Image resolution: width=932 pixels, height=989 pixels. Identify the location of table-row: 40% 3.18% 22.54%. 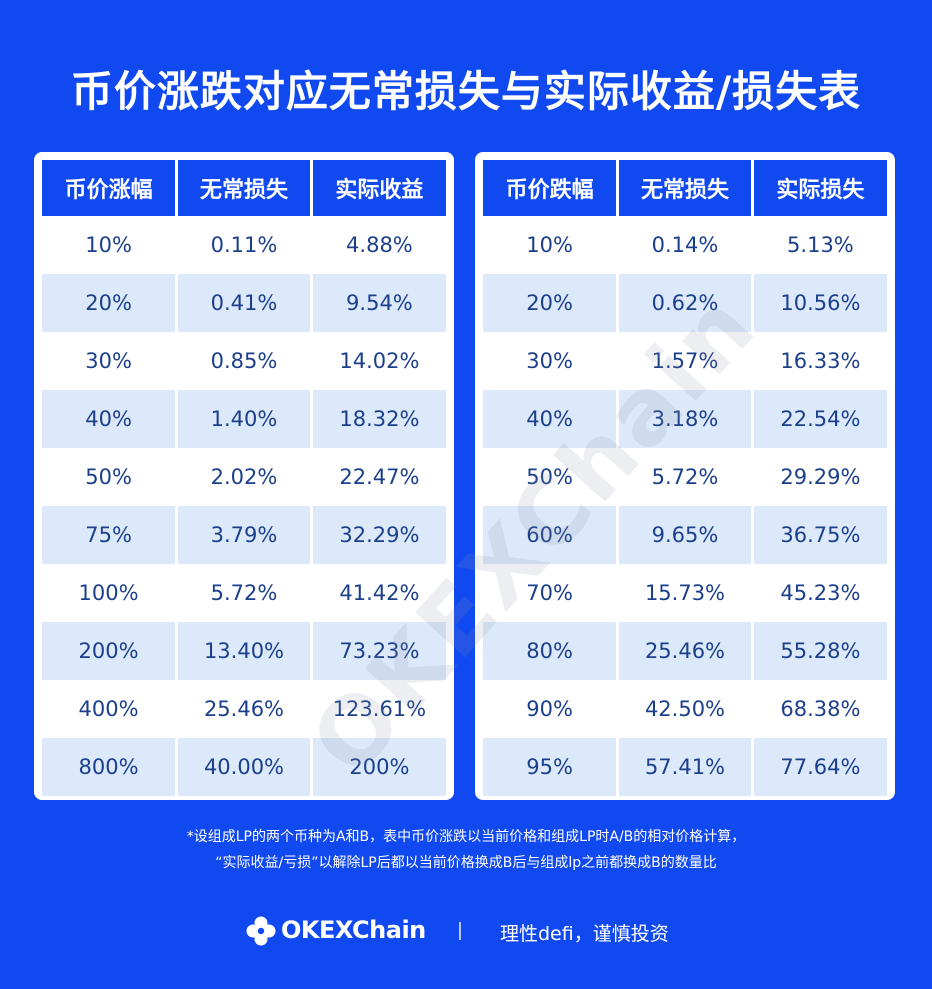
(685, 419).